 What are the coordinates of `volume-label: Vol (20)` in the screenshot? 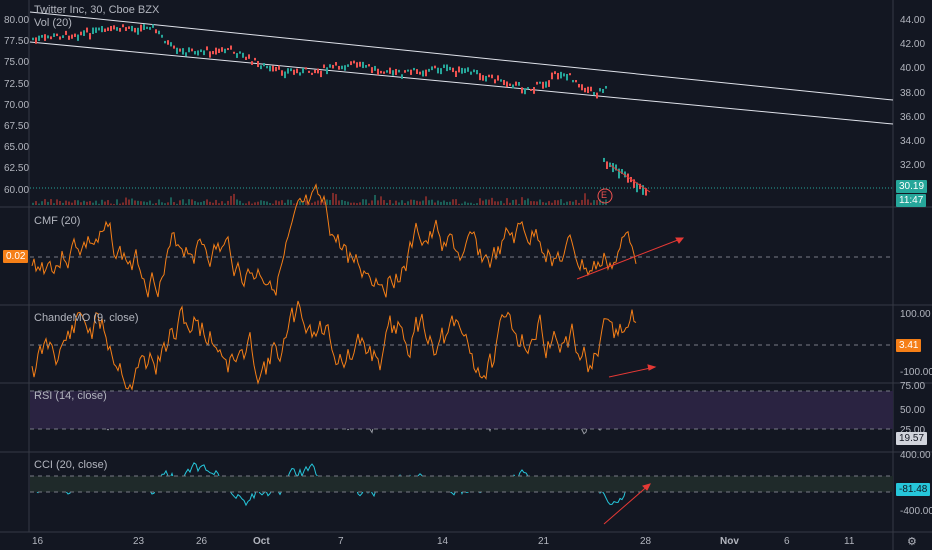 It's located at (53, 23).